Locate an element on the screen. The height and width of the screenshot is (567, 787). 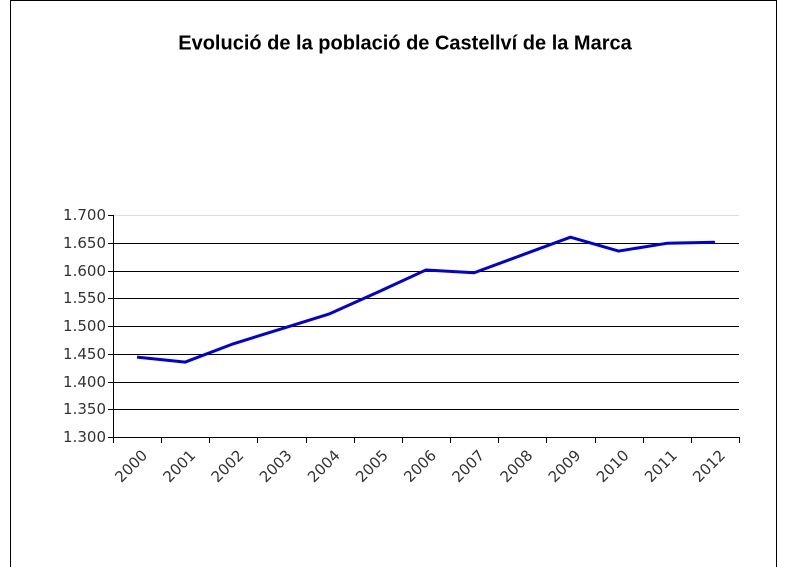
y-tick-label: 1.650 is located at coordinates (84, 243).